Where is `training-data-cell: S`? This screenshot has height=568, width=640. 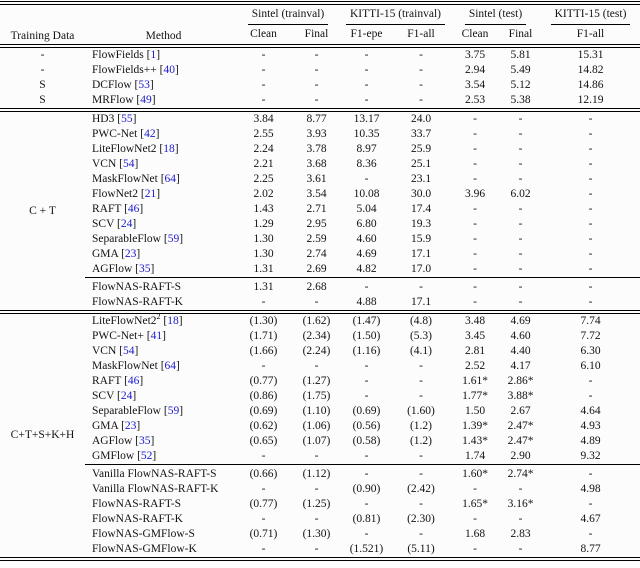
training-data-cell: S is located at coordinates (42, 100).